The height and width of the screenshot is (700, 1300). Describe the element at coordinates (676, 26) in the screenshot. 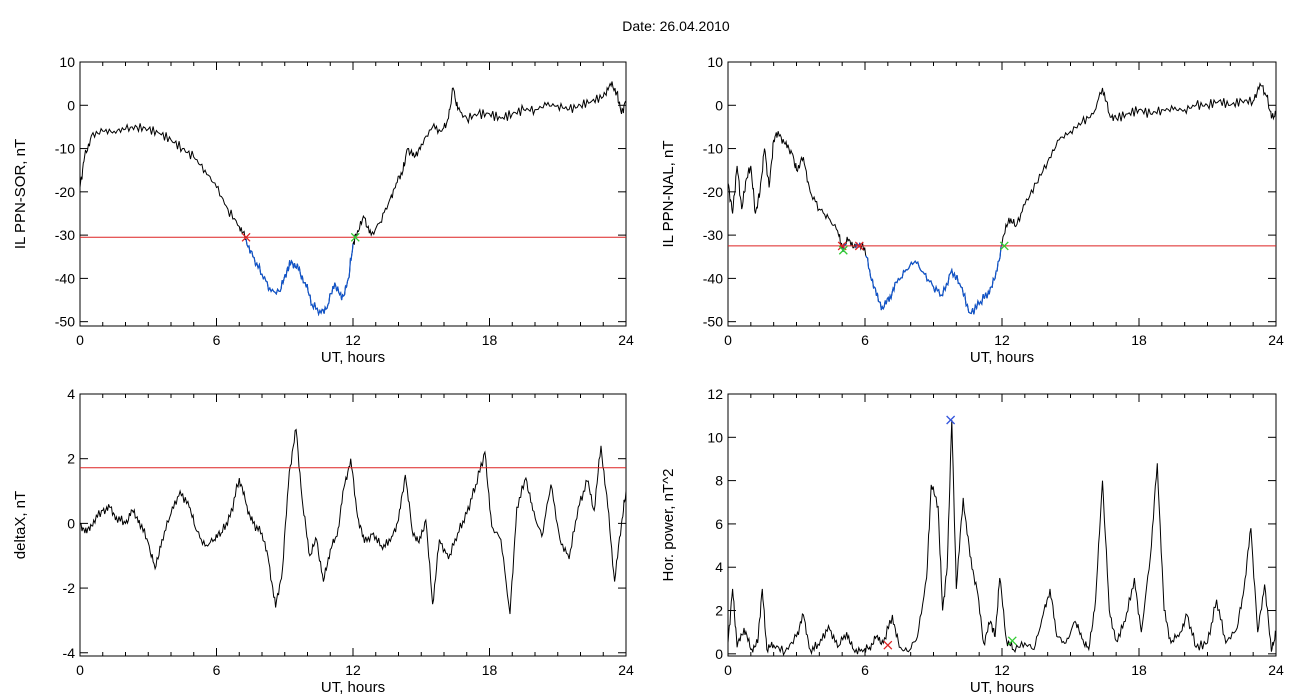

I see `figure-title: Date: 26.04.2010` at that location.